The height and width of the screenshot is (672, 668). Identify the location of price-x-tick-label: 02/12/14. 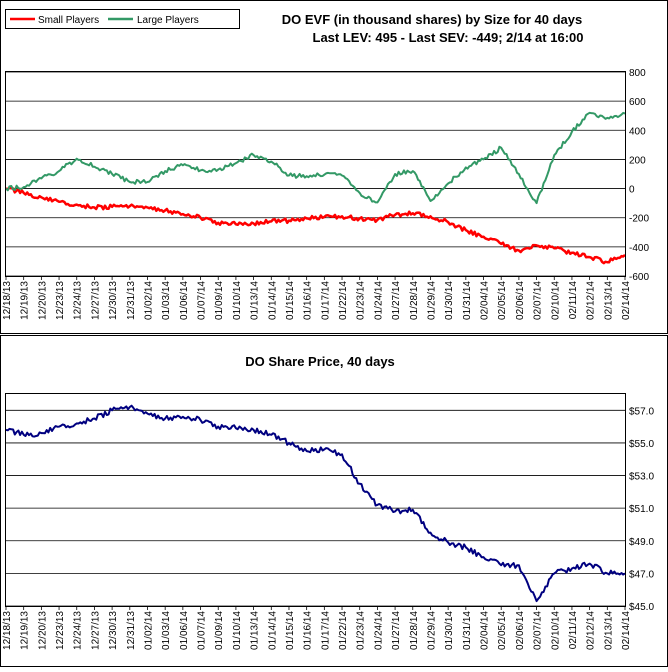
(591, 630).